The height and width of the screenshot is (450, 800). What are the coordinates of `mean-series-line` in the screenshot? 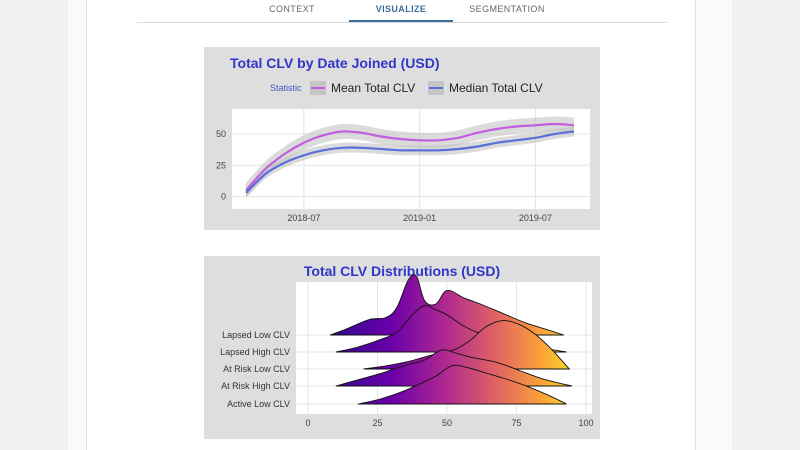 It's located at (410, 157).